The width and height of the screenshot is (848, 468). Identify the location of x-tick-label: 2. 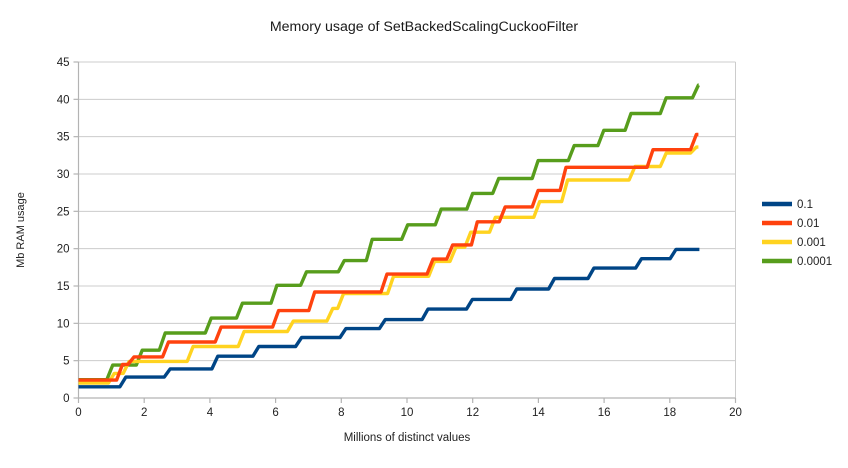
(144, 413).